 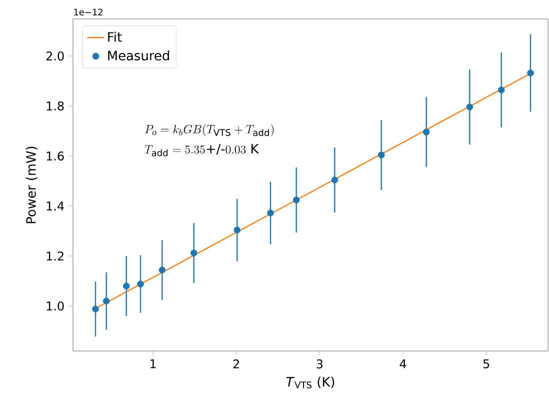 What do you see at coordinates (202, 150) in the screenshot?
I see `annotation: $T_{\rm add} = 5.35\text{+/-}0.03\ \rm K$` at bounding box center [202, 150].